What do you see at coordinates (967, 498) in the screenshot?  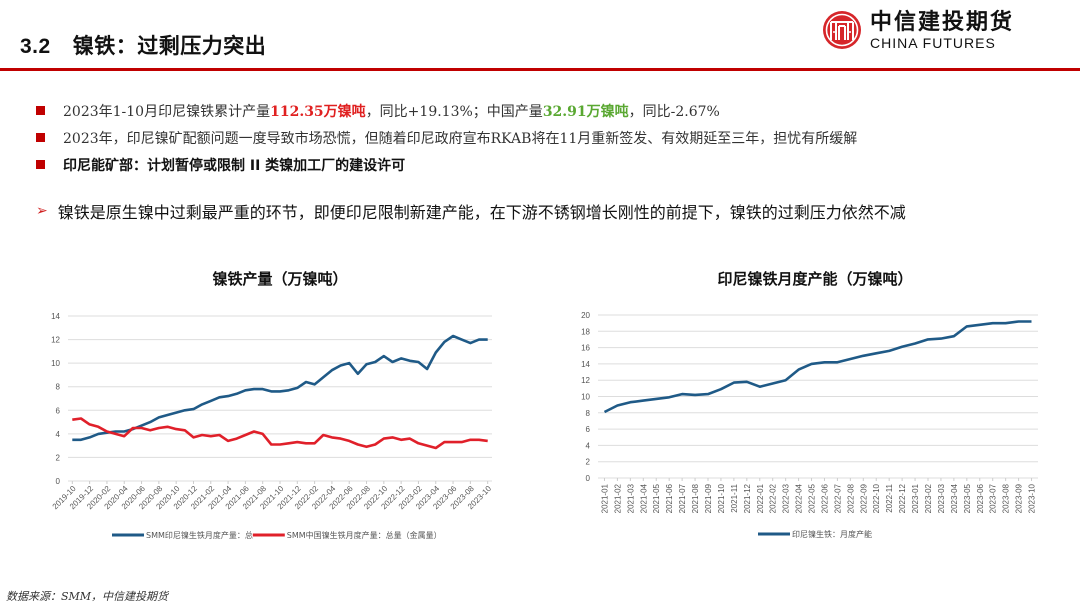 I see `x-tick-label: 2023-05` at bounding box center [967, 498].